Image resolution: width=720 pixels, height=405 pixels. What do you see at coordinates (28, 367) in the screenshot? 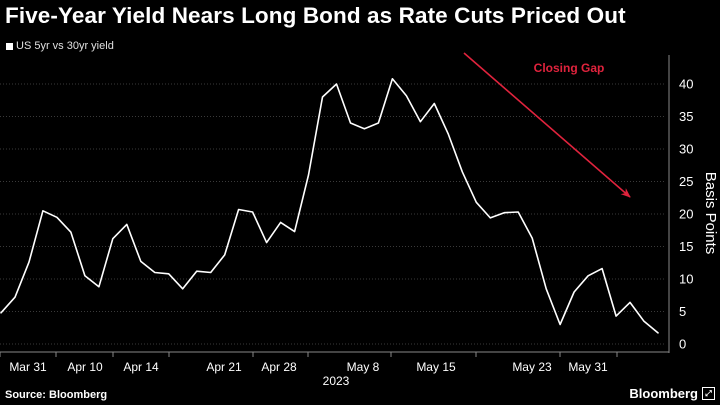
I see `x-tick-label: Mar 31` at bounding box center [28, 367].